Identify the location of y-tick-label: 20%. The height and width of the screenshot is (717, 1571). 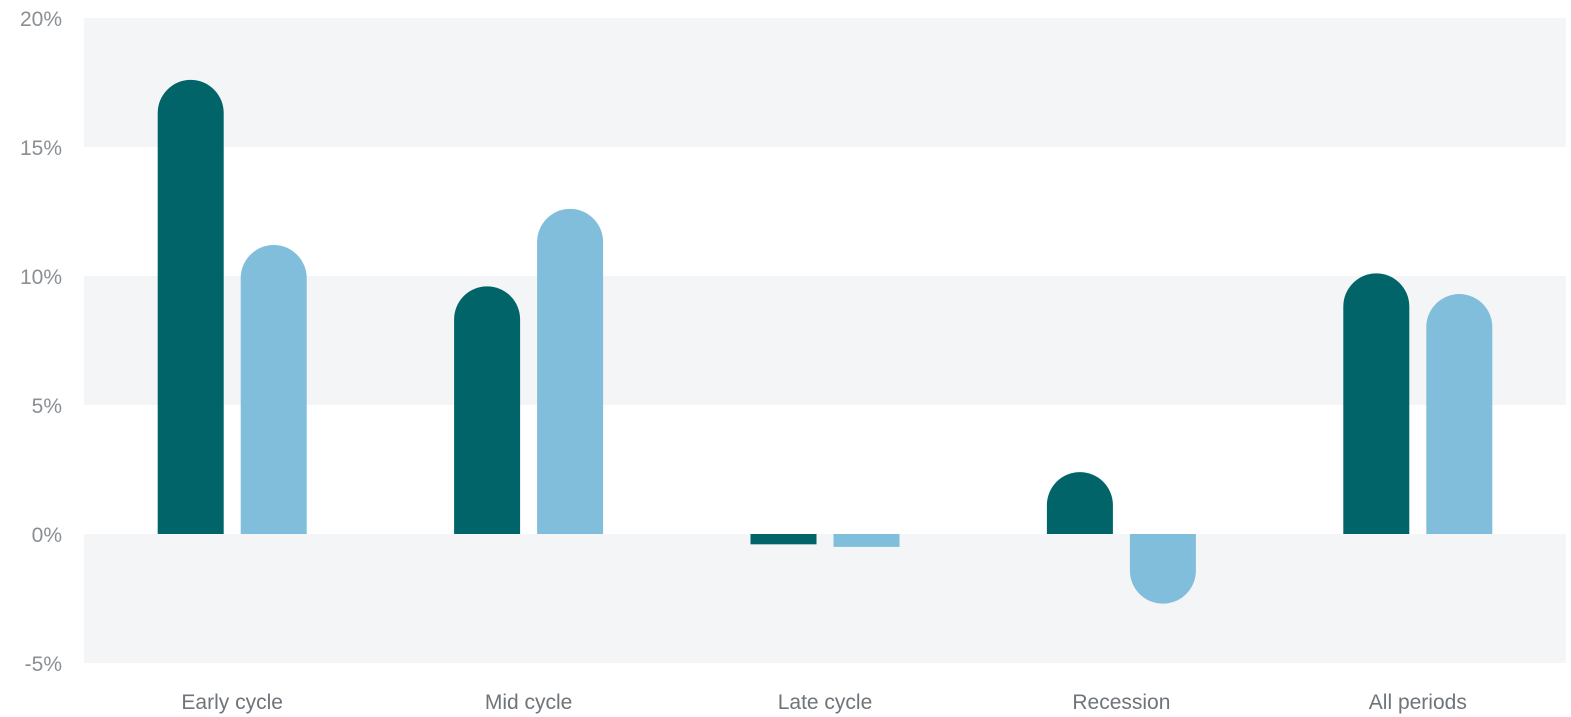
(41, 19).